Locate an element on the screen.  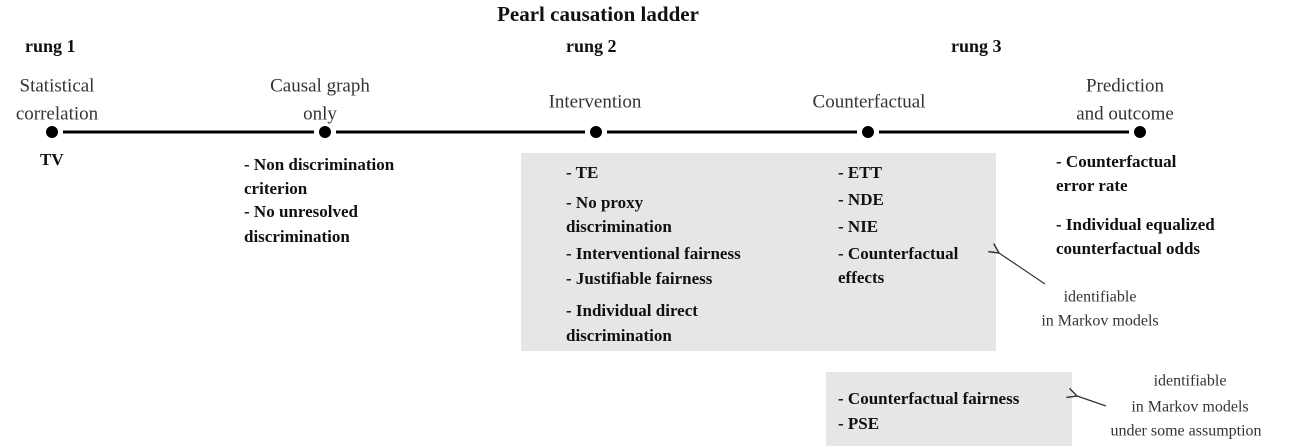
stage-label: Intervention is located at coordinates (595, 101).